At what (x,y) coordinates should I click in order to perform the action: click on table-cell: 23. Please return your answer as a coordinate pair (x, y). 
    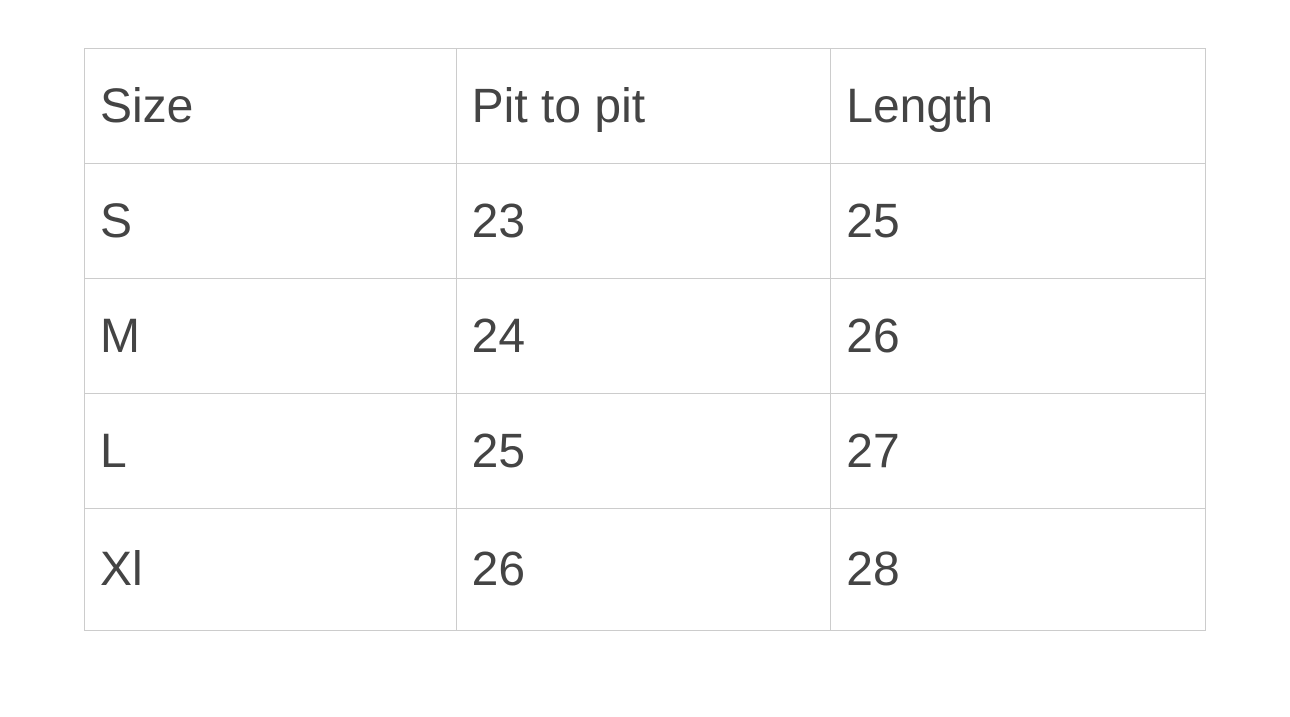
    Looking at the image, I should click on (643, 221).